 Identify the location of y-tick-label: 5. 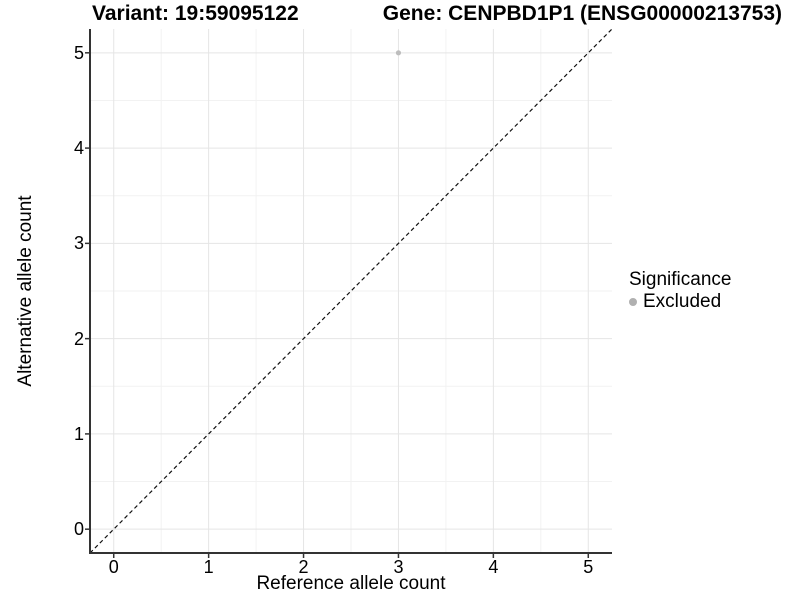
(78, 52).